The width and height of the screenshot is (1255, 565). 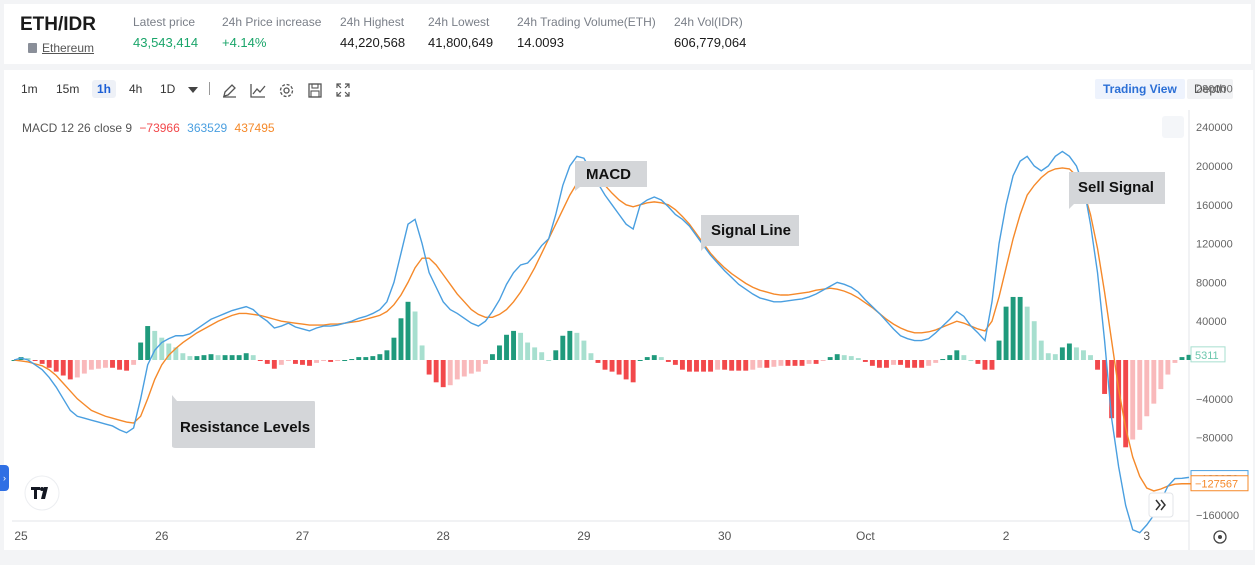 What do you see at coordinates (1214, 128) in the screenshot?
I see `y-tick-label: 240000` at bounding box center [1214, 128].